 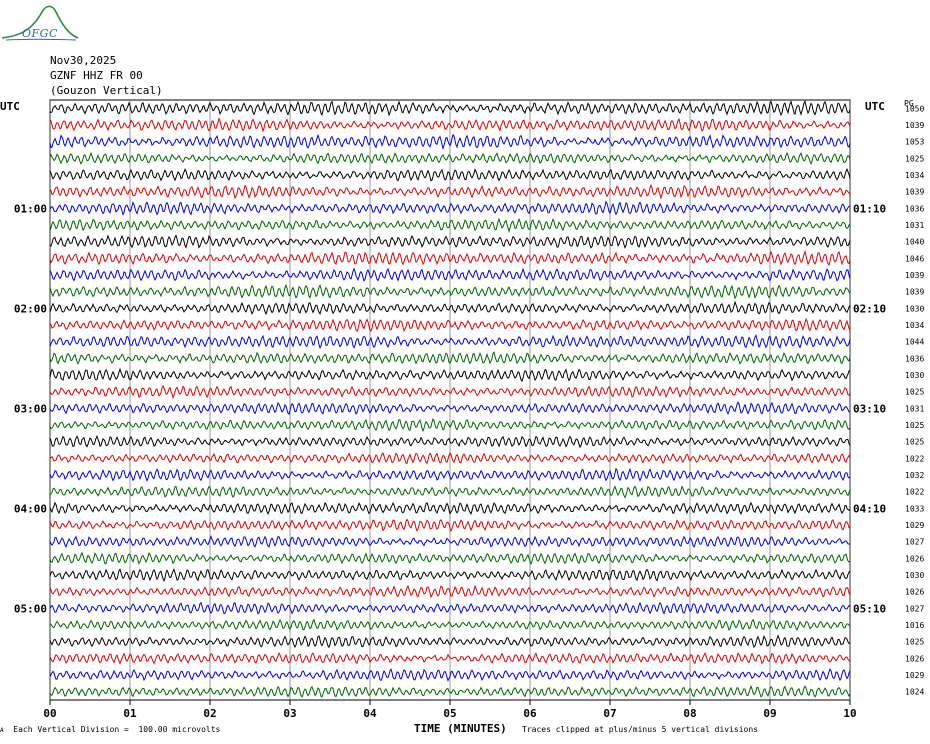 What do you see at coordinates (49, 713) in the screenshot?
I see `x-tick-label: 00` at bounding box center [49, 713].